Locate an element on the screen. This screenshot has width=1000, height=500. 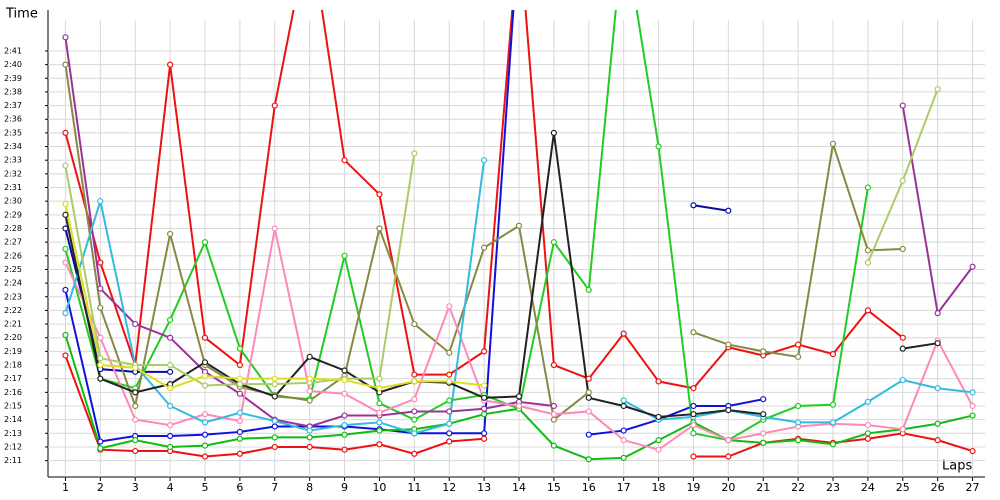
x-tick-label: 15 is located at coordinates (554, 487).